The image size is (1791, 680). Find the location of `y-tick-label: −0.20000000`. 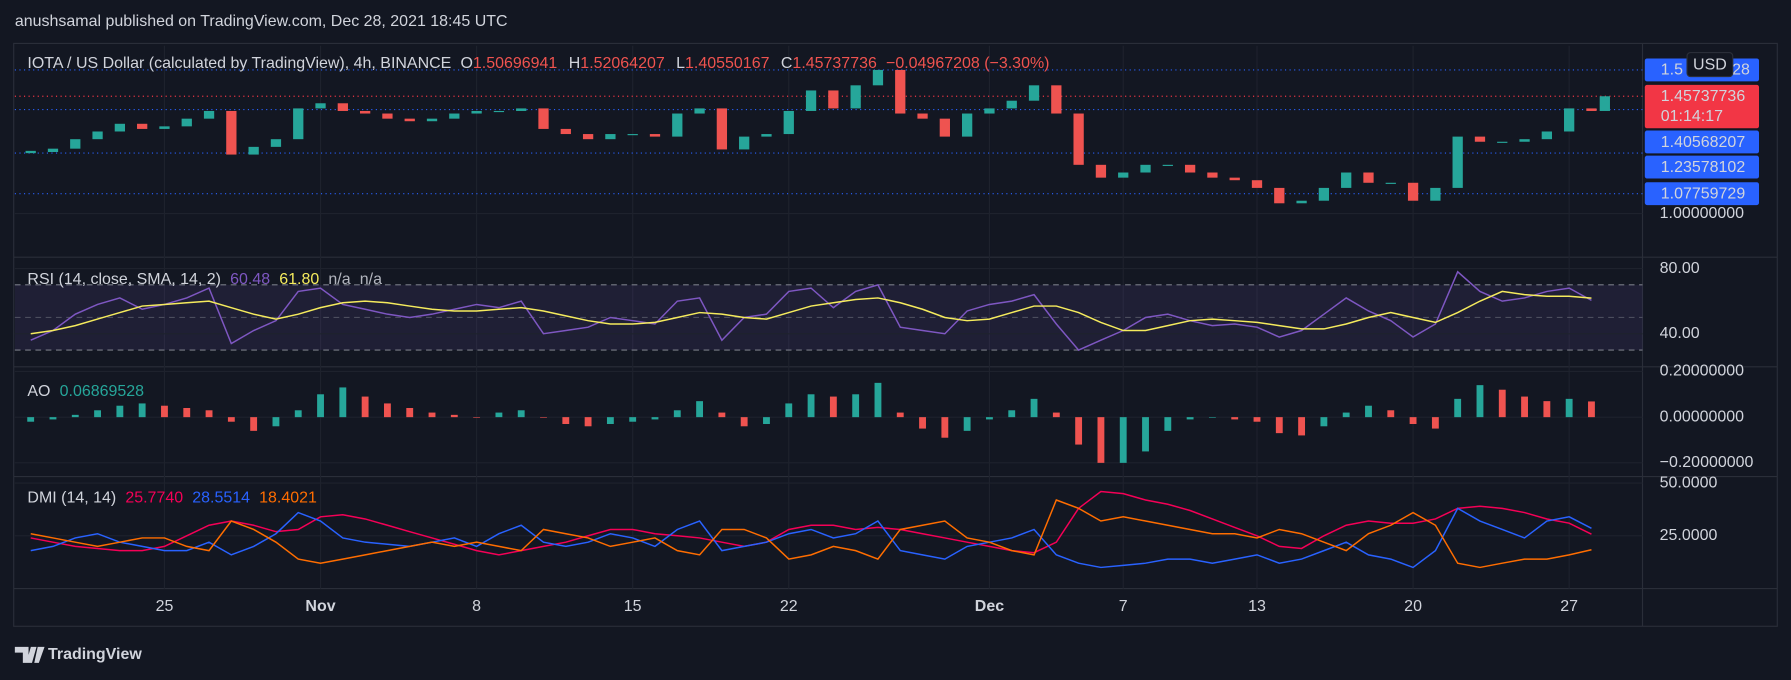

y-tick-label: −0.20000000 is located at coordinates (1707, 462).